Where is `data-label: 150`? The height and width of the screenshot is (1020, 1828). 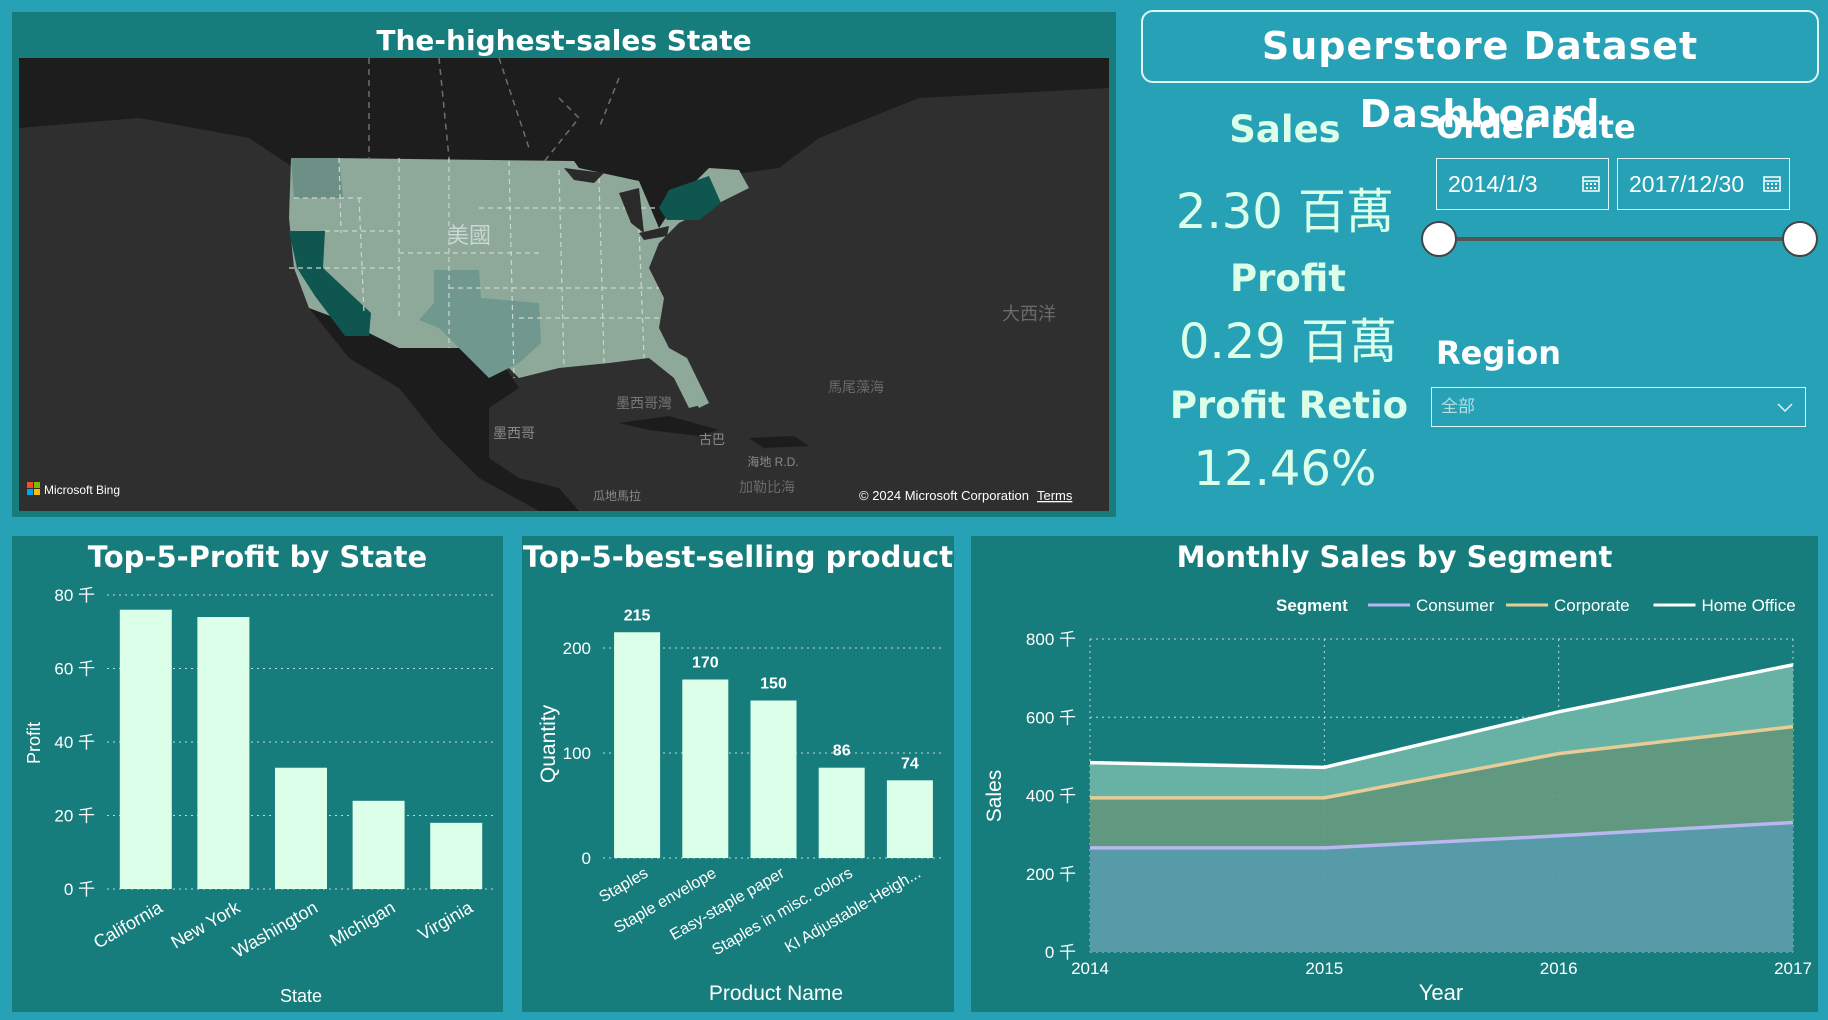 data-label: 150 is located at coordinates (773, 684).